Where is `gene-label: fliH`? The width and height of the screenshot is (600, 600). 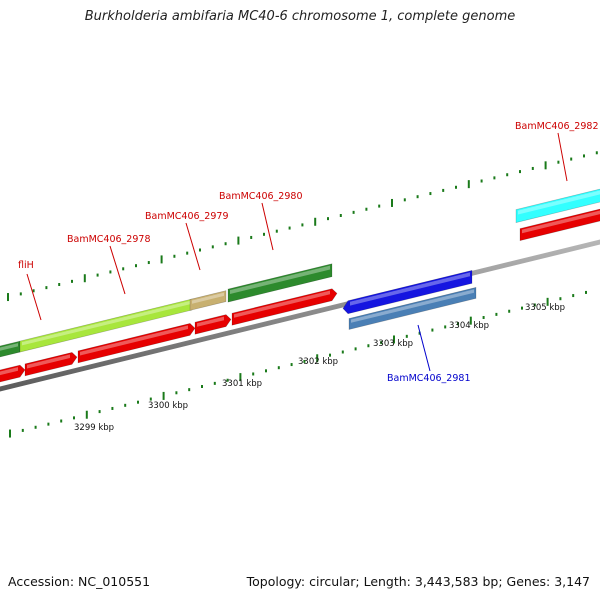 gene-label: fliH is located at coordinates (26, 265).